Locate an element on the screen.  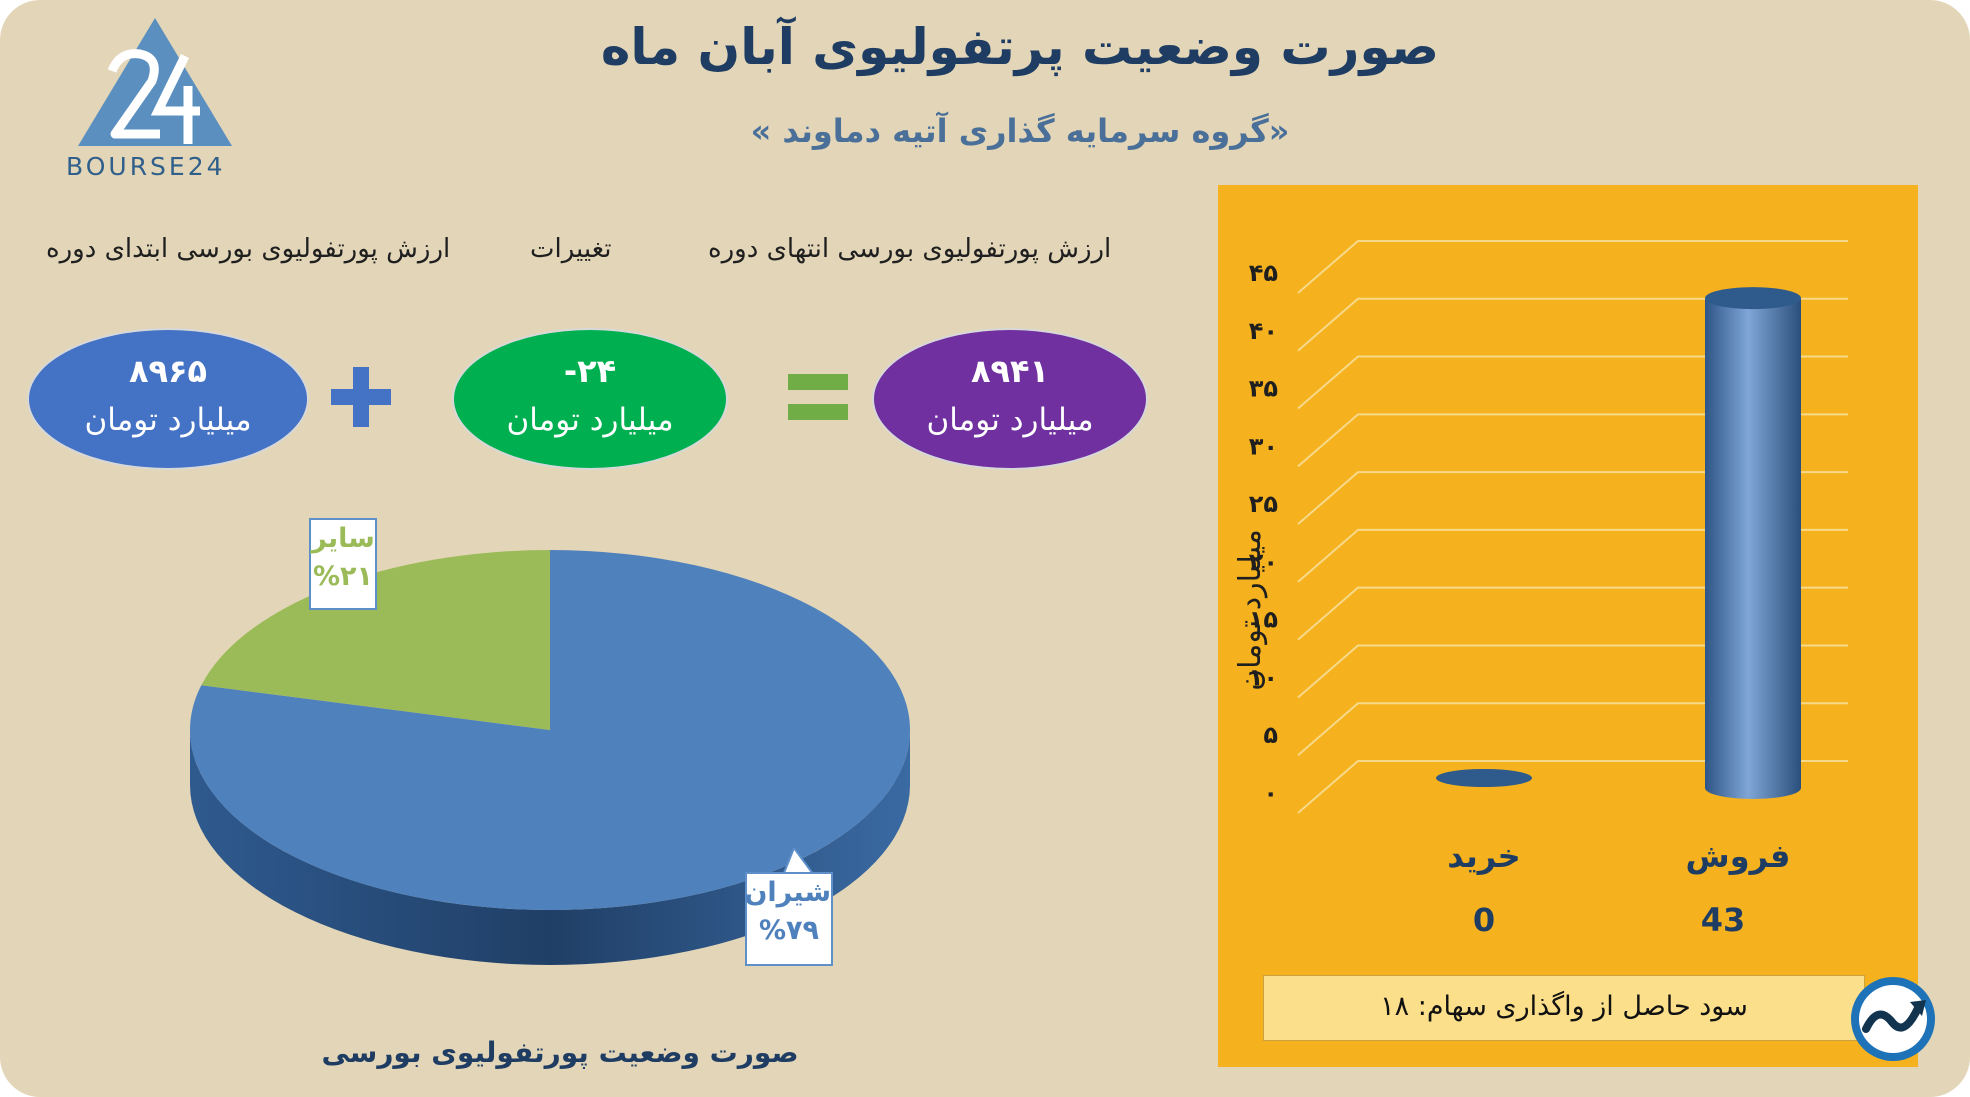
start-unit: میلیارد تومان is located at coordinates (168, 420).